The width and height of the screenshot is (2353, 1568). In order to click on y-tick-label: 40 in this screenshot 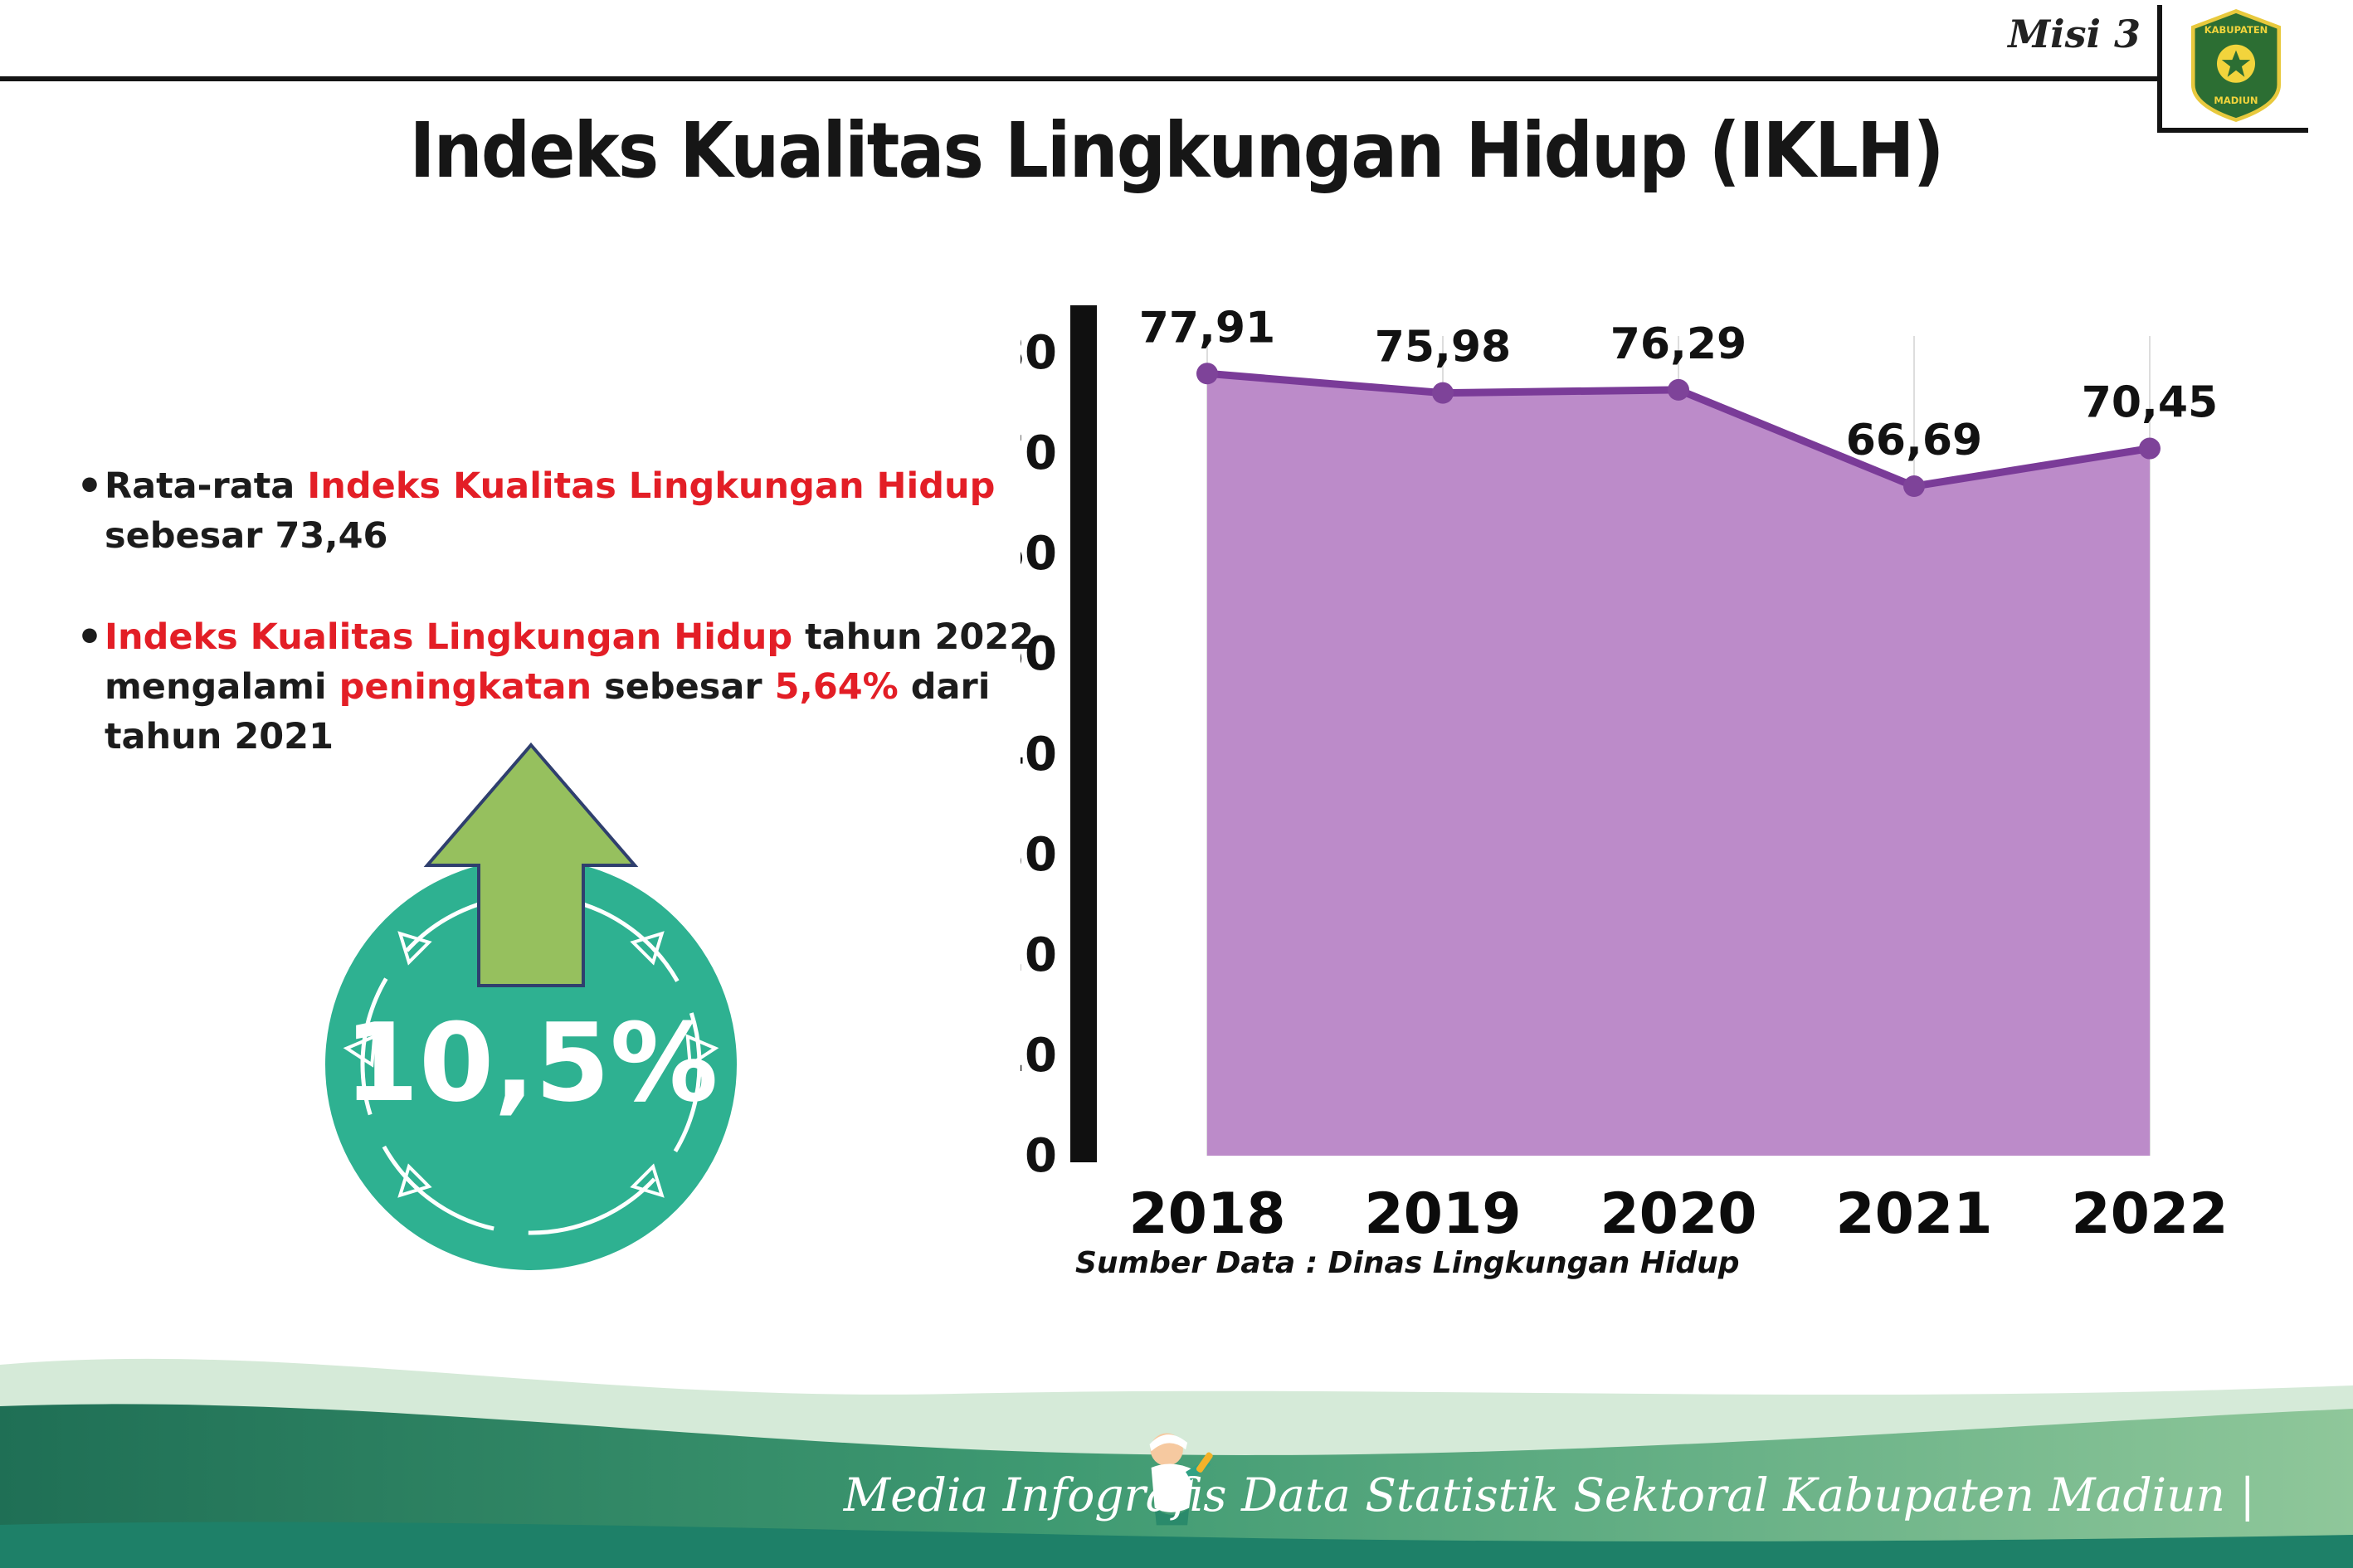, I will do `click(1039, 755)`.